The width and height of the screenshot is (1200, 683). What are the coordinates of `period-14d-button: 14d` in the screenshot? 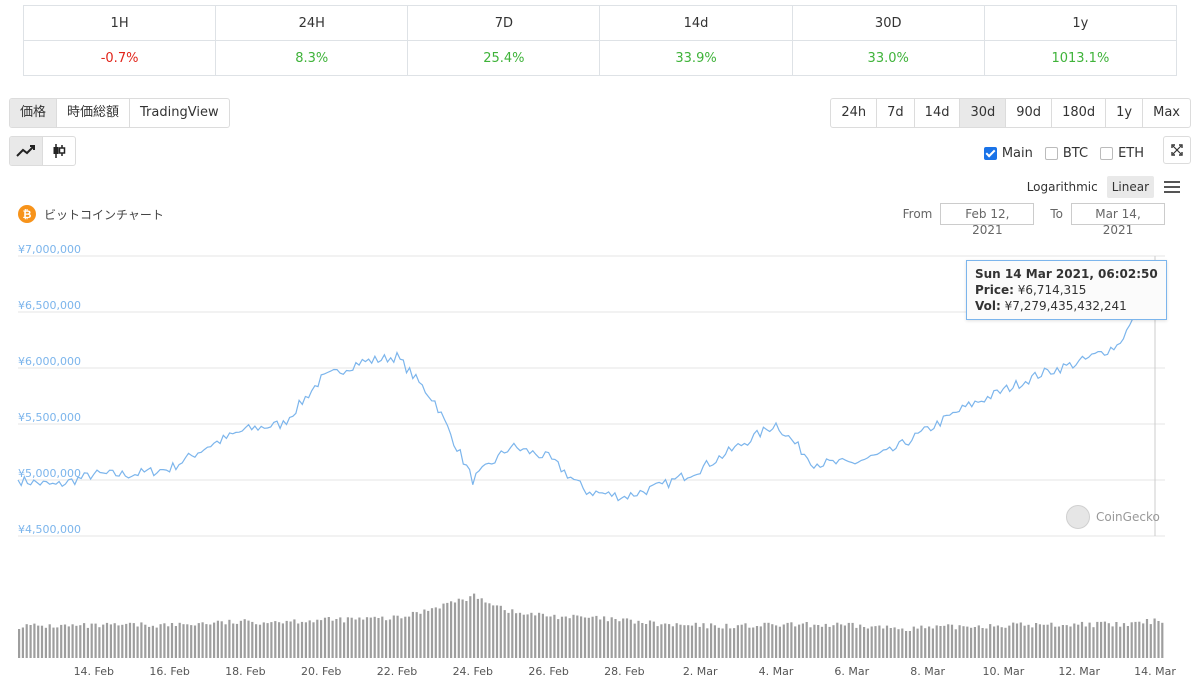 It's located at (938, 113).